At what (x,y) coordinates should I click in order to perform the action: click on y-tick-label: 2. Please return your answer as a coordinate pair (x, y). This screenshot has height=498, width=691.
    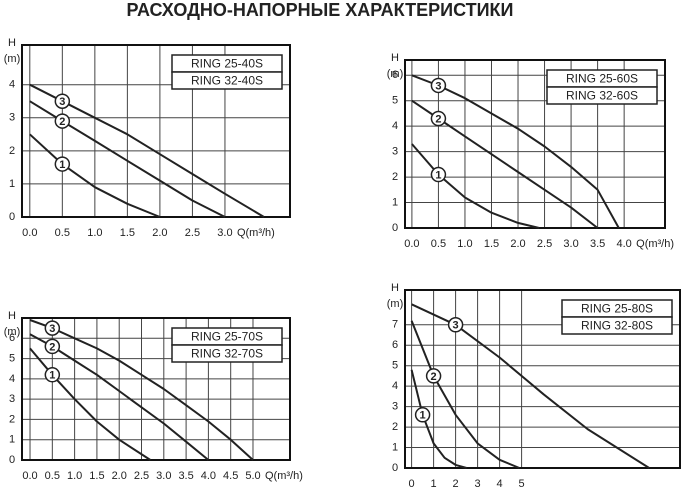
    Looking at the image, I should click on (12, 151).